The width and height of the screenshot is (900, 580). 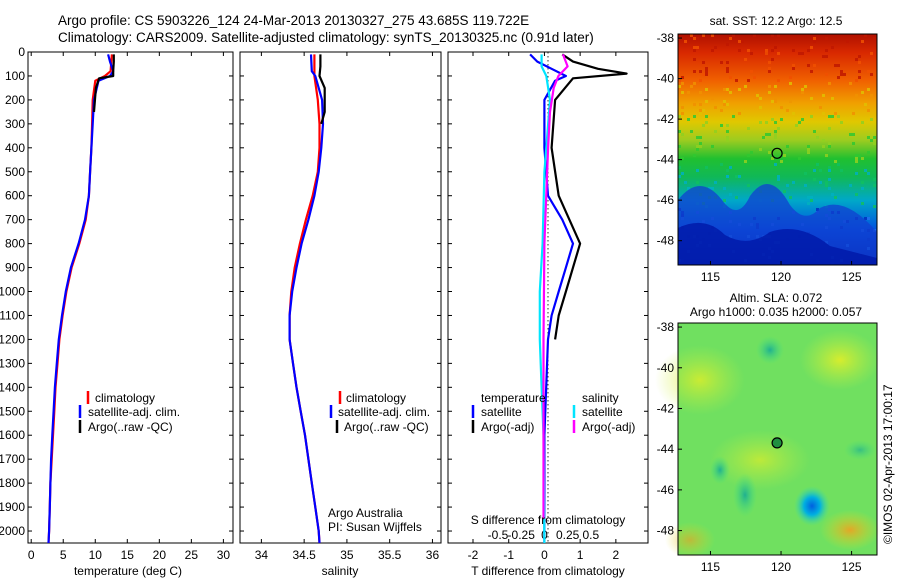 What do you see at coordinates (767, 444) in the screenshot?
I see `sla-map-features` at bounding box center [767, 444].